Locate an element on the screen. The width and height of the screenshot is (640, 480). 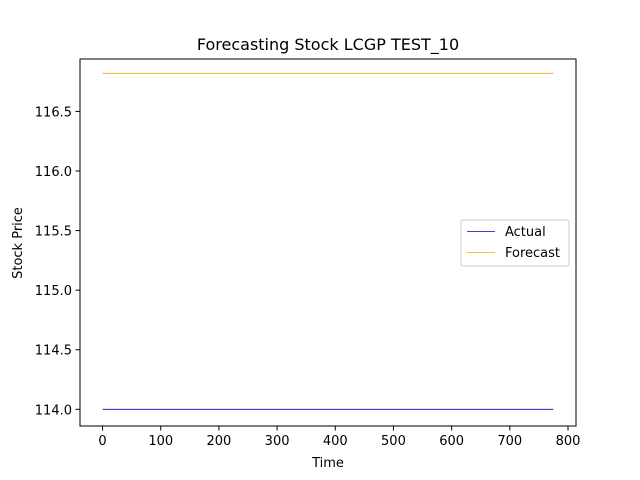
y-tick-label: 116.5 is located at coordinates (53, 112).